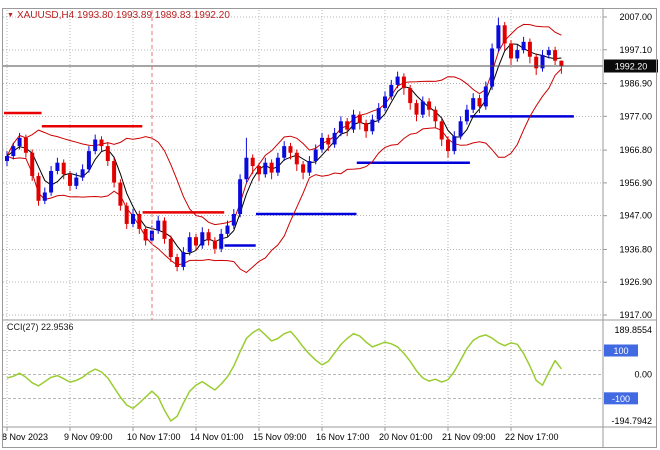 The image size is (660, 450). I want to click on svg-text: 9 Nov 09:00, so click(88, 437).